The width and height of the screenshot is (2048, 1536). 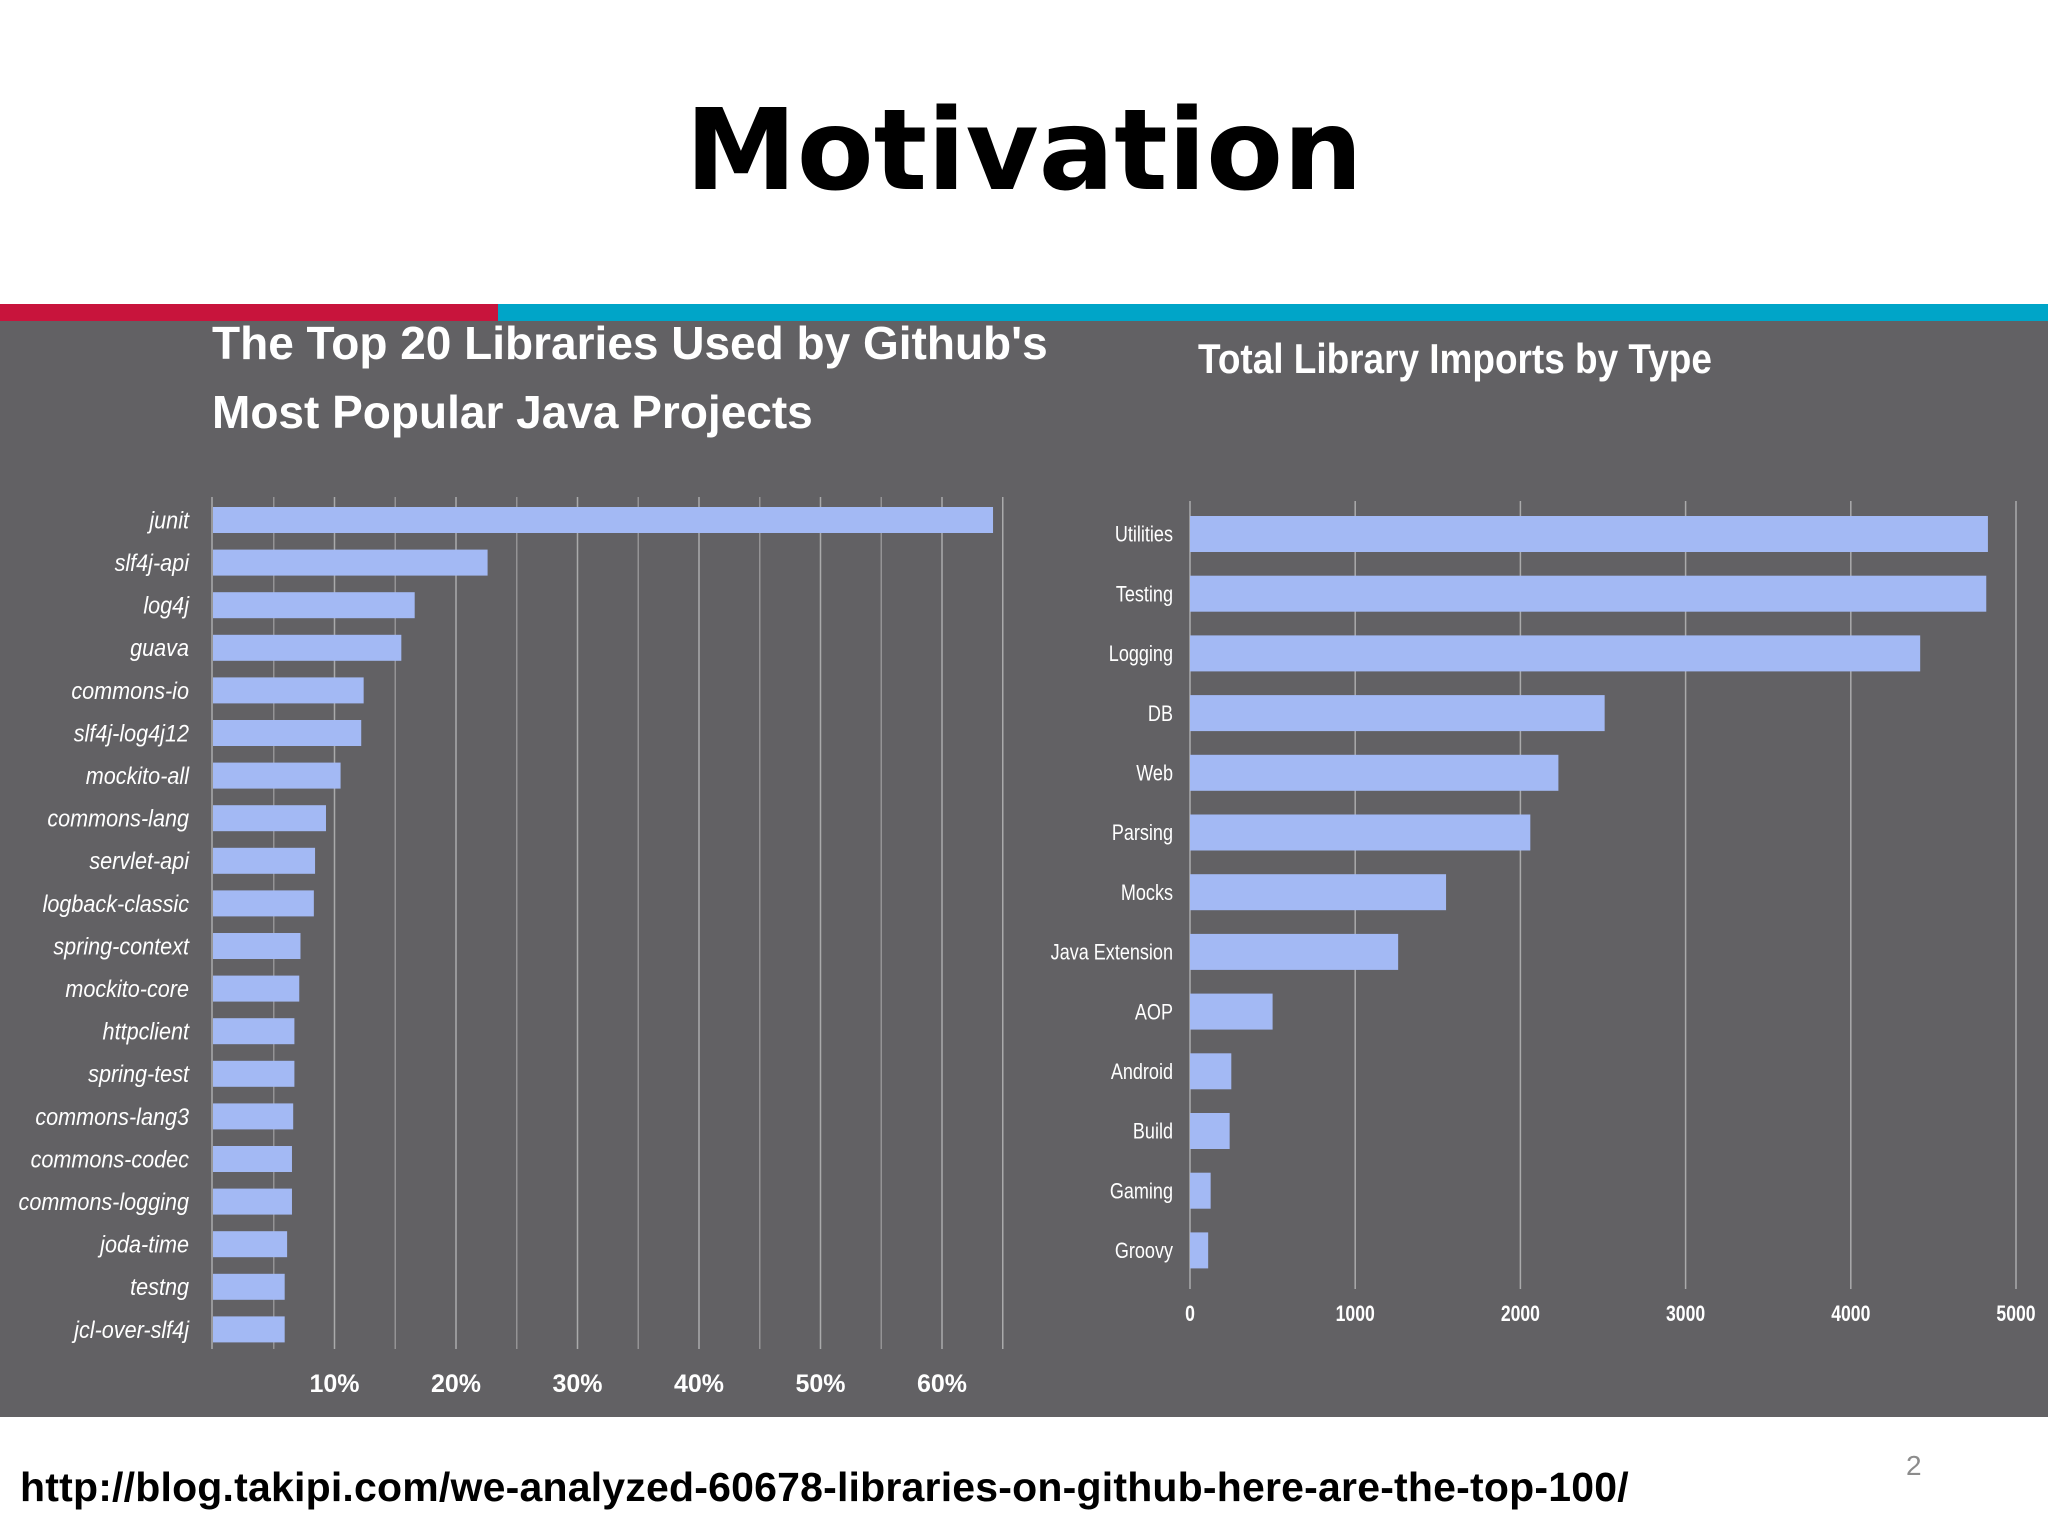 I want to click on category-label: commons-lang3, so click(x=112, y=1116).